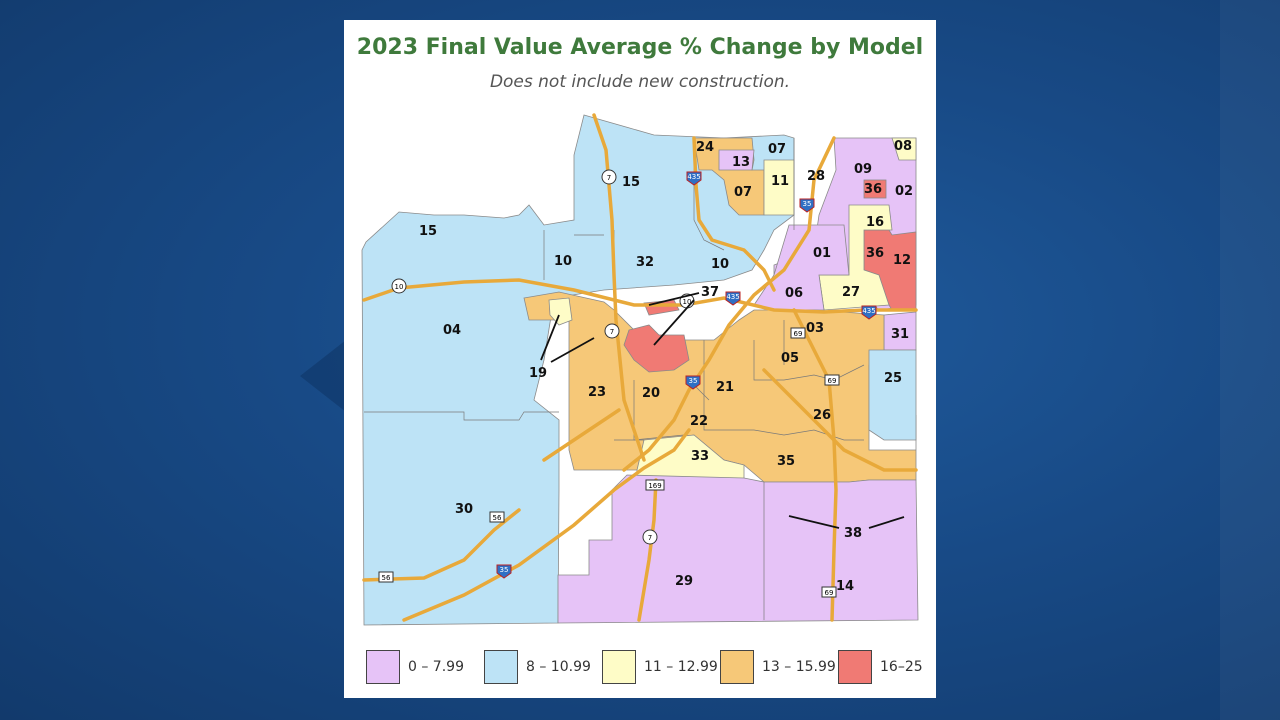 Image resolution: width=1280 pixels, height=720 pixels. What do you see at coordinates (538, 373) in the screenshot?
I see `model-label: 19` at bounding box center [538, 373].